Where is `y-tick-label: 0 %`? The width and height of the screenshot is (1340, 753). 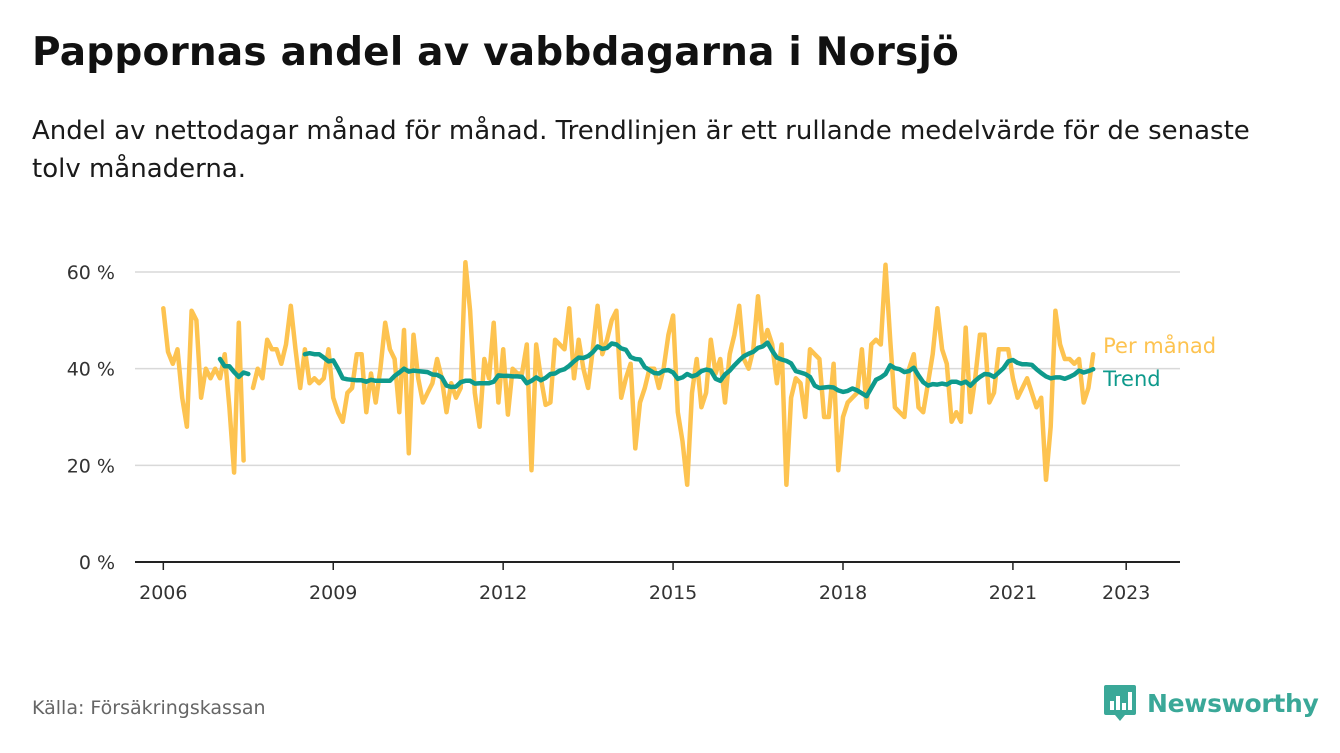
y-tick-label: 0 % is located at coordinates (97, 563).